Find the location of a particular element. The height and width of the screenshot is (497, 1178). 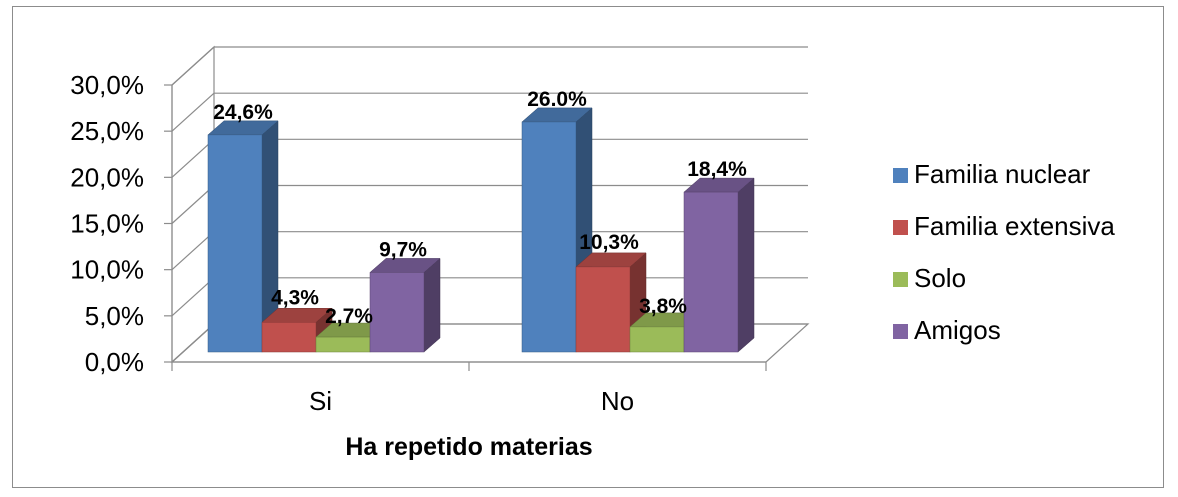

legend-label: Familia extensiva is located at coordinates (1014, 226).